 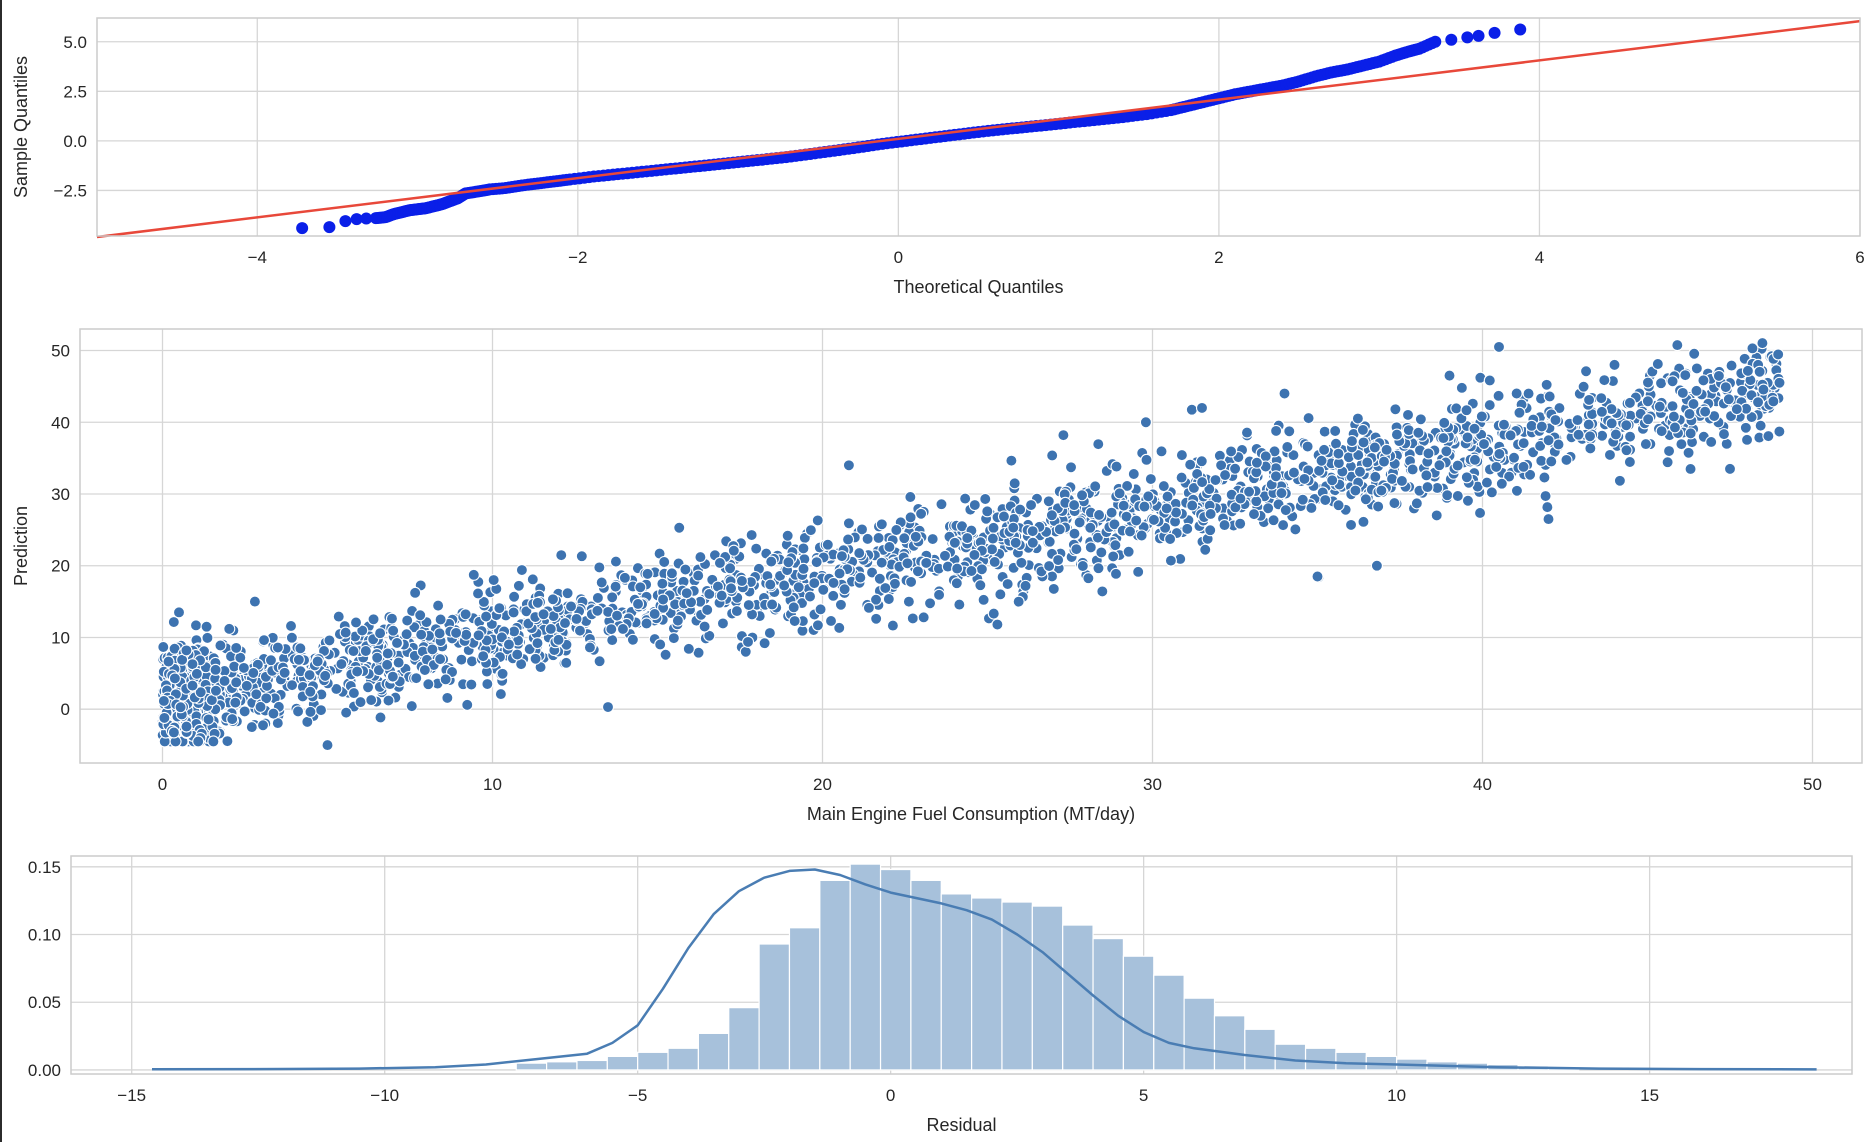 What do you see at coordinates (75, 42) in the screenshot?
I see `y-tick-label: 5.0` at bounding box center [75, 42].